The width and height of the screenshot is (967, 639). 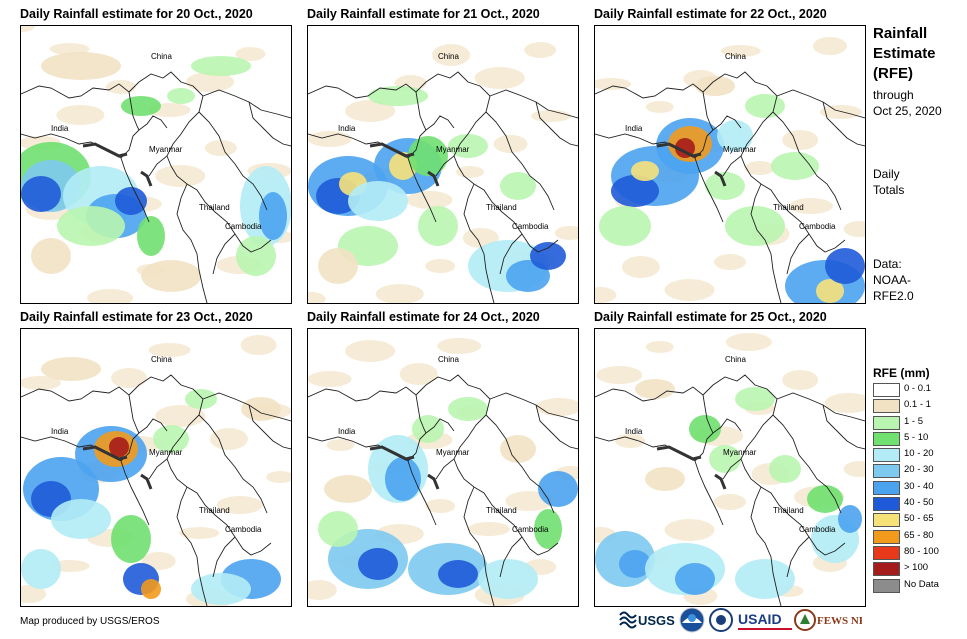 What do you see at coordinates (760, 619) in the screenshot?
I see `usaid-logo-text: USAID` at bounding box center [760, 619].